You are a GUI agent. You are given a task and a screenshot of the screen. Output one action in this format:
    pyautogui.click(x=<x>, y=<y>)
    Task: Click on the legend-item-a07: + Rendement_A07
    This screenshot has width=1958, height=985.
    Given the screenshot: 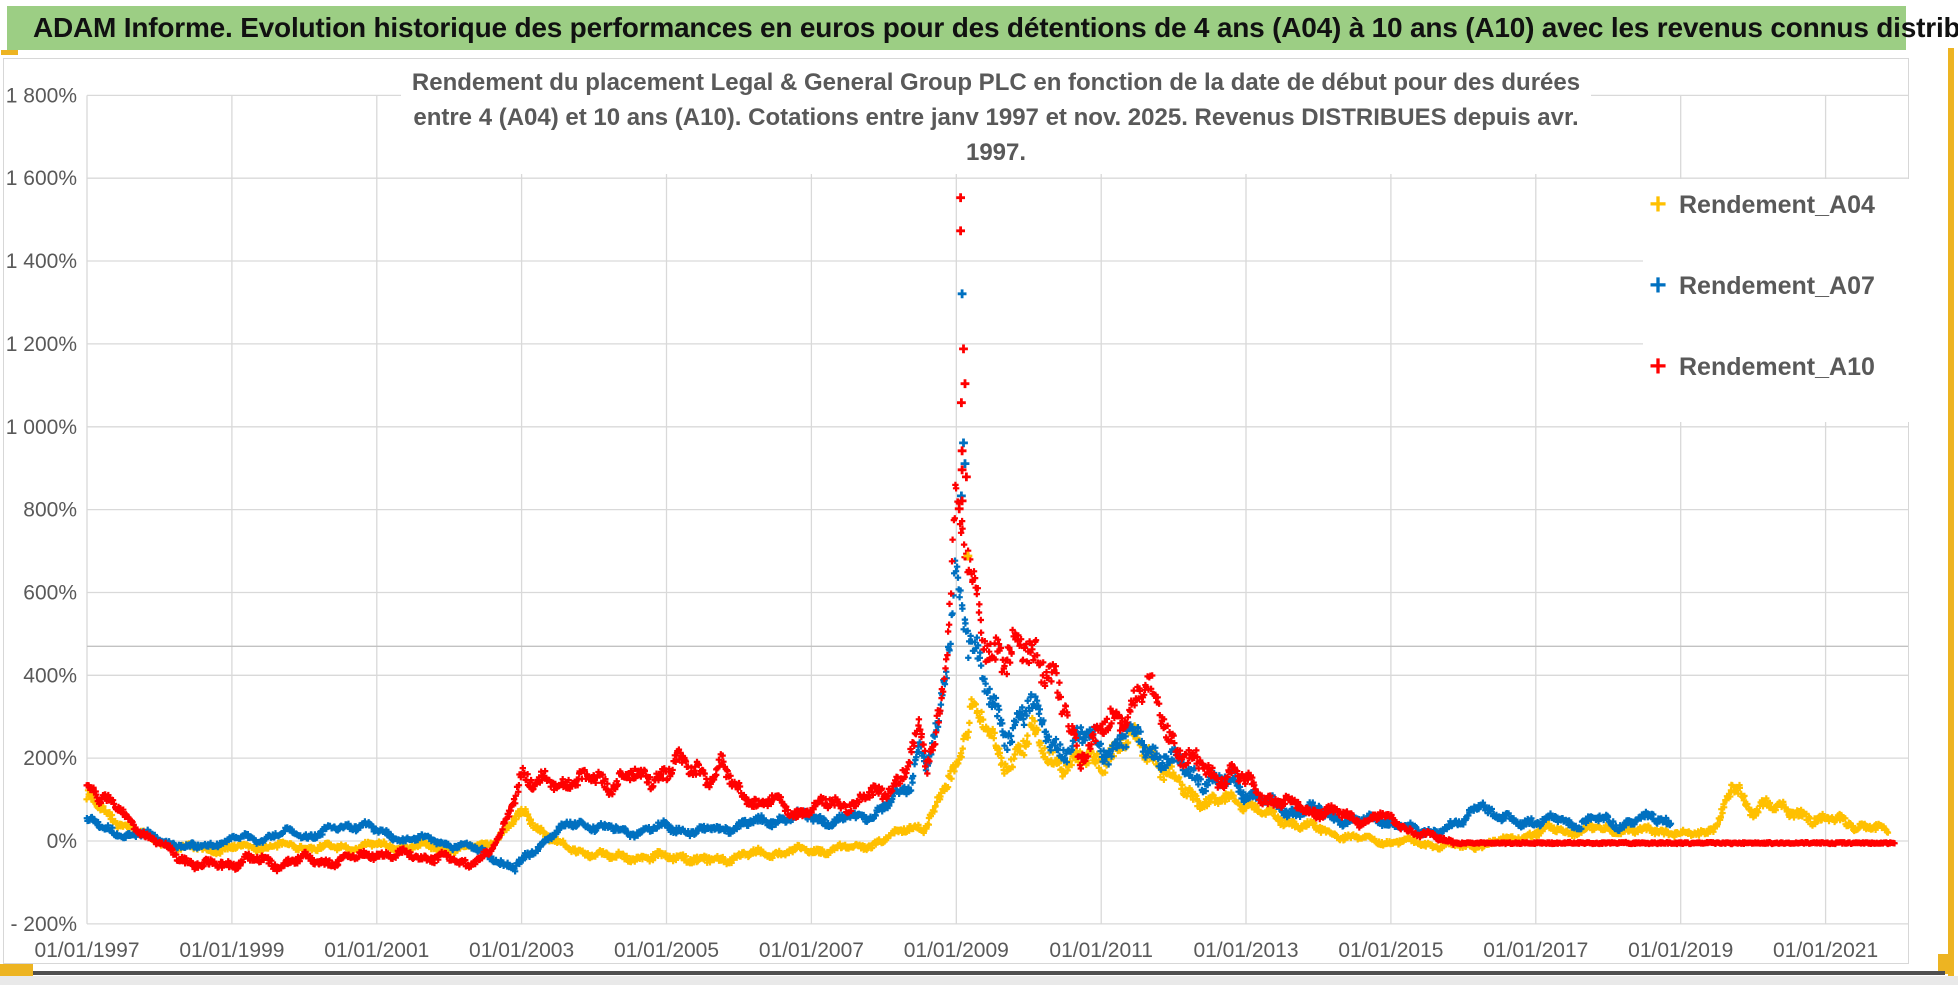 What is the action you would take?
    pyautogui.click(x=1783, y=286)
    